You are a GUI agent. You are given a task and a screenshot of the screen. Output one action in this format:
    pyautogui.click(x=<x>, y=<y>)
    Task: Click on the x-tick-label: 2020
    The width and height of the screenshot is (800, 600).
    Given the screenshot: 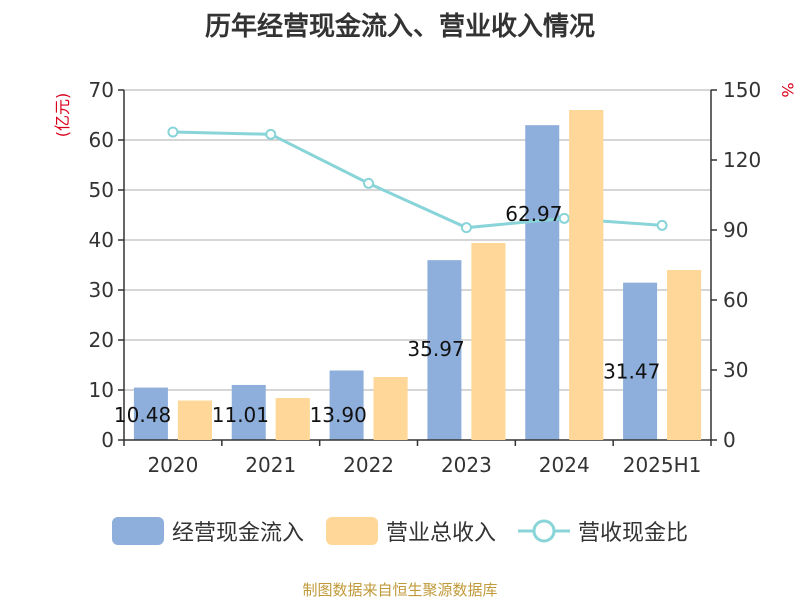 What is the action you would take?
    pyautogui.click(x=172, y=465)
    